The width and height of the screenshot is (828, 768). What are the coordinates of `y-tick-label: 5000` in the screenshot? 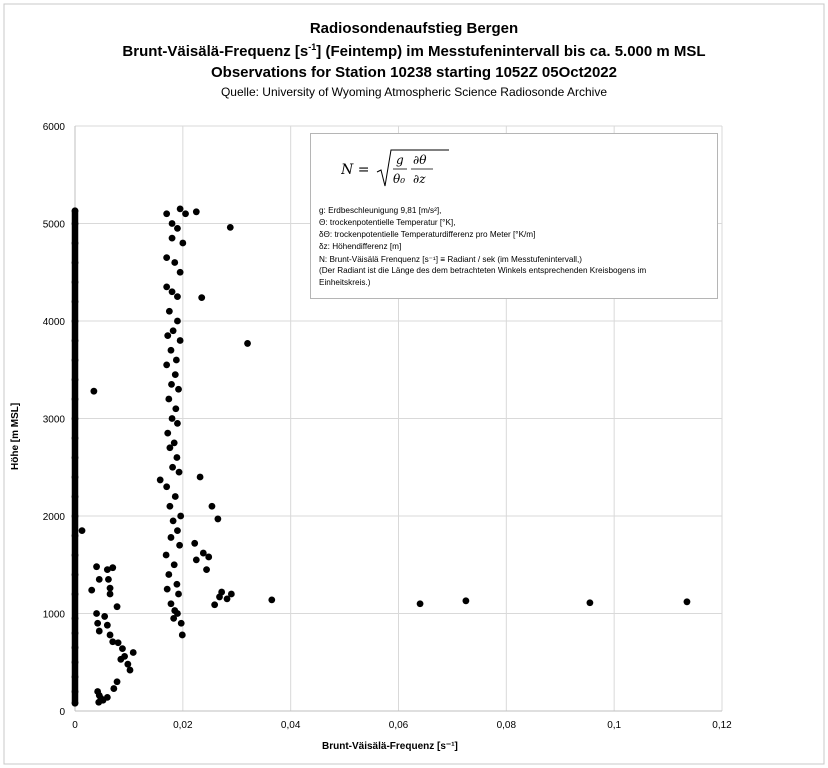 It's located at (54, 225).